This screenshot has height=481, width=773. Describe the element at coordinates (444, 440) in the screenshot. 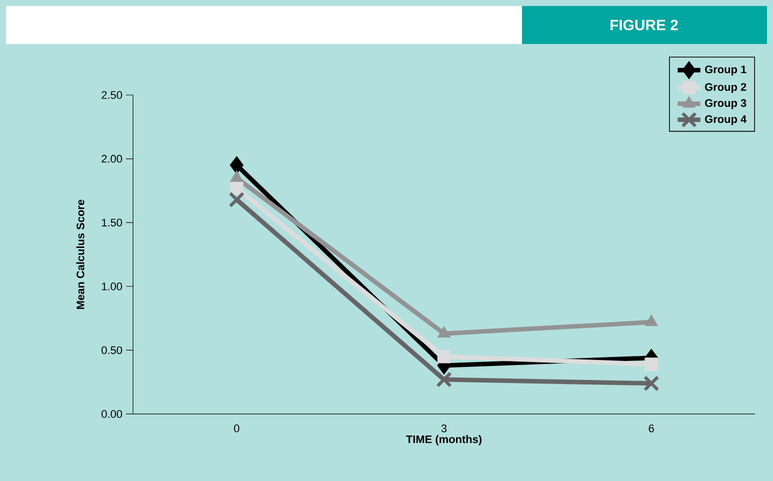

I see `x-axis-title: TIME (months)` at that location.